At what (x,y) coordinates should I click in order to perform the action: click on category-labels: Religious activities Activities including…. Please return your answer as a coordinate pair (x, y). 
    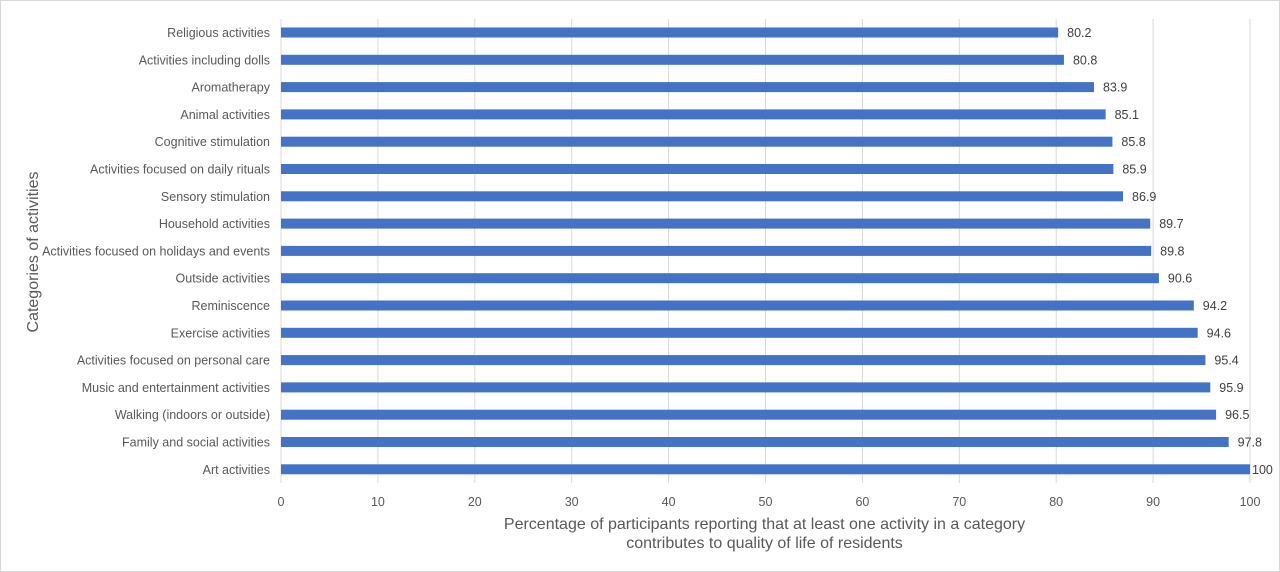
    Looking at the image, I should click on (156, 251).